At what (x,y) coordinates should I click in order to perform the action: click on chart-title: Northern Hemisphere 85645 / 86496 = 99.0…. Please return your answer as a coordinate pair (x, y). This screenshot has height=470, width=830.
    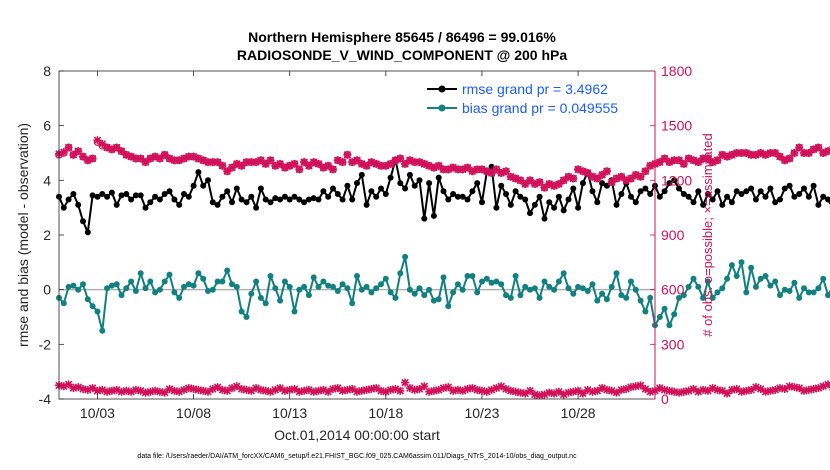
    Looking at the image, I should click on (402, 37).